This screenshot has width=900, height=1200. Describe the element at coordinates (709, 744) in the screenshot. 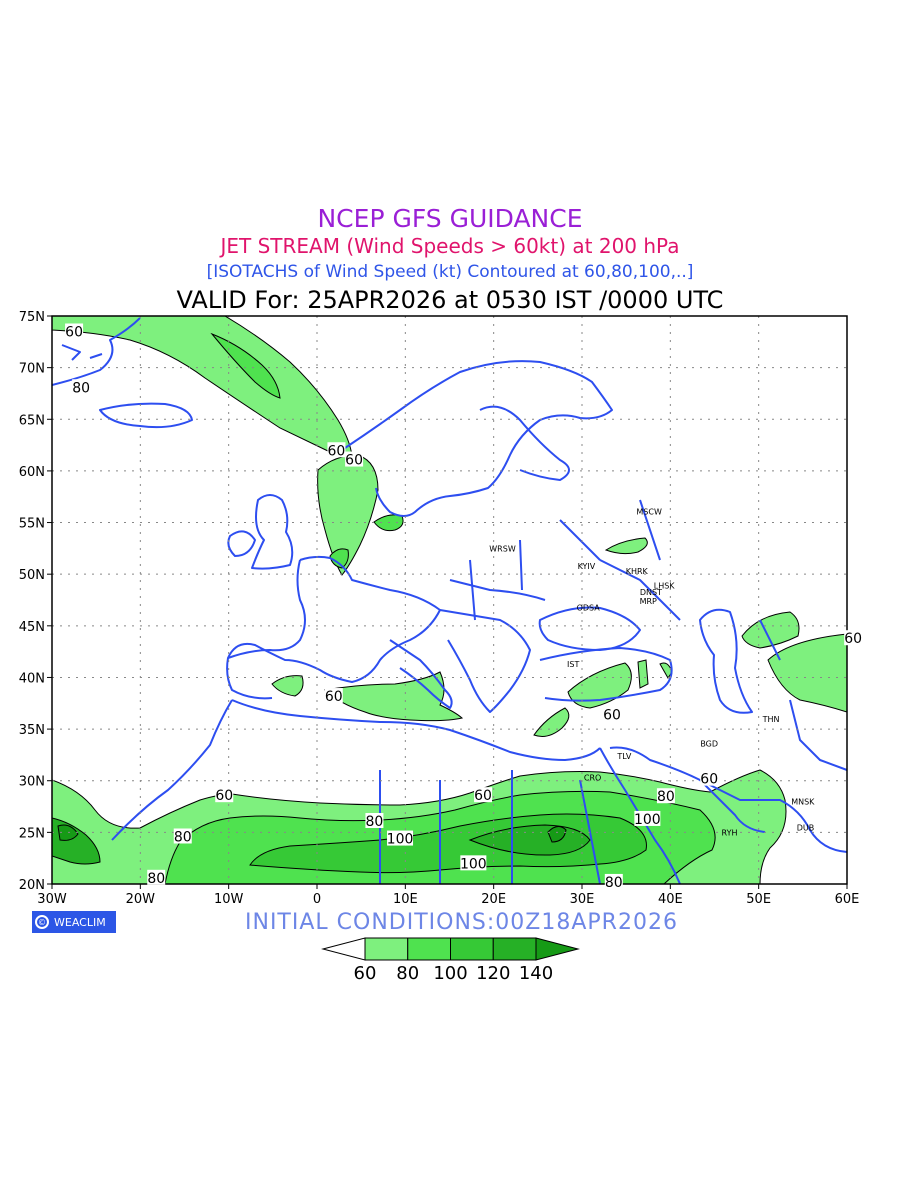

I see `city-label: BGD` at that location.